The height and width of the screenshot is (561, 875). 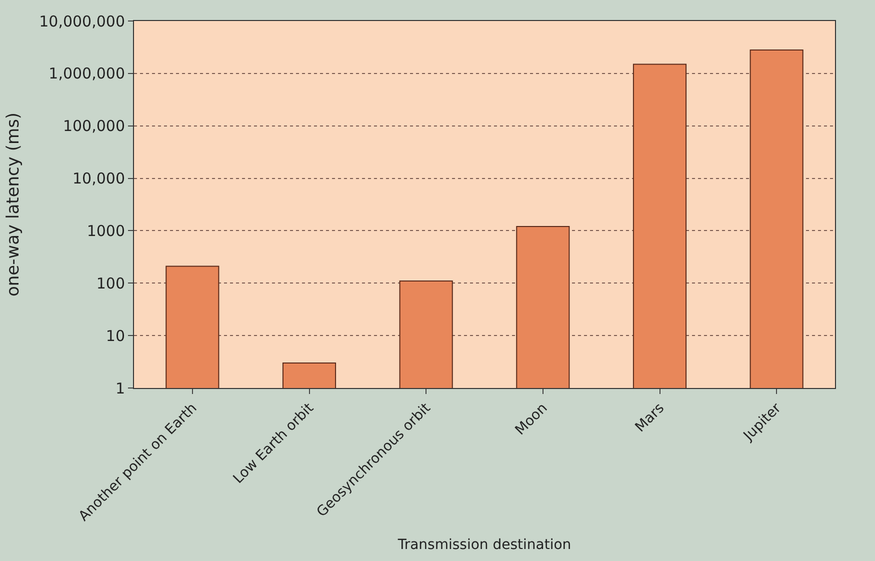 I want to click on y-tick-label: 1000, so click(x=105, y=231).